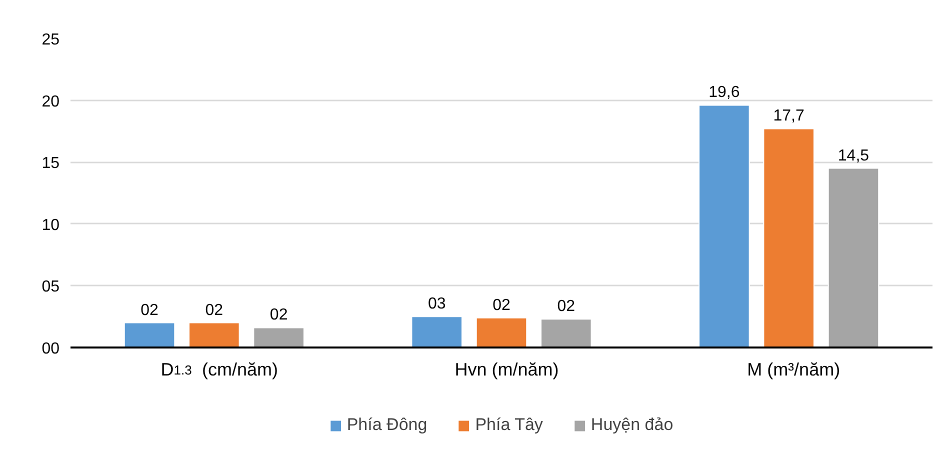 The width and height of the screenshot is (949, 457). Describe the element at coordinates (509, 425) in the screenshot. I see `legend-label: Phía Tây` at that location.